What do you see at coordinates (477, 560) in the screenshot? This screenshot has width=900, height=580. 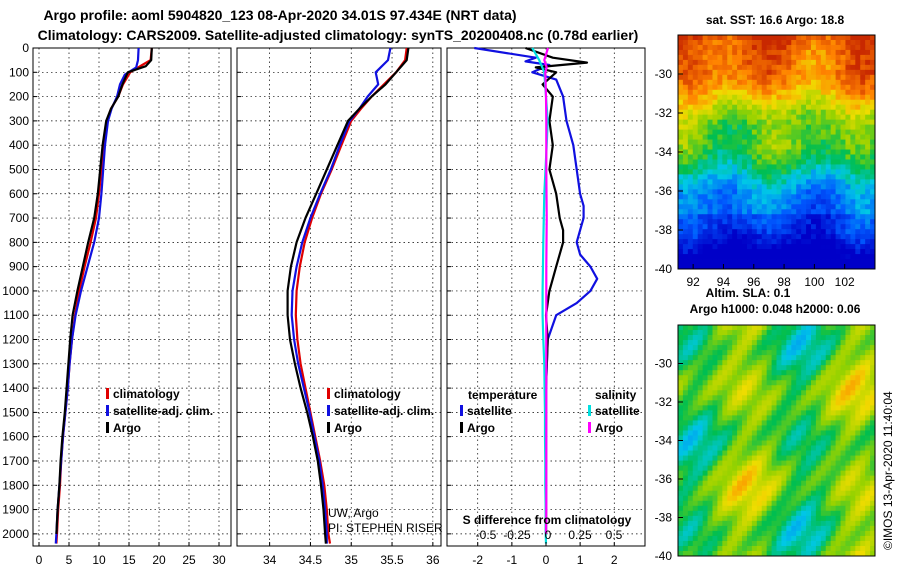 I see `diff-xtick-label-0: -2` at bounding box center [477, 560].